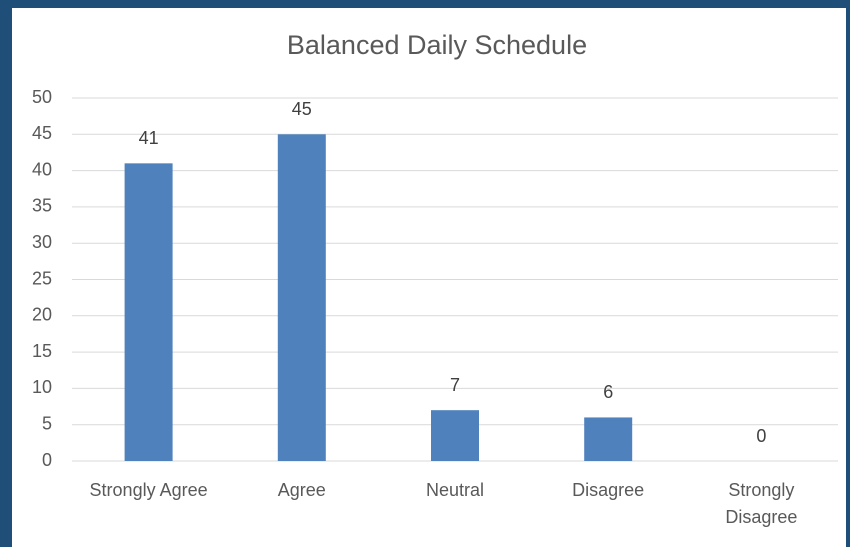  What do you see at coordinates (42, 133) in the screenshot?
I see `y-tick-label: 45` at bounding box center [42, 133].